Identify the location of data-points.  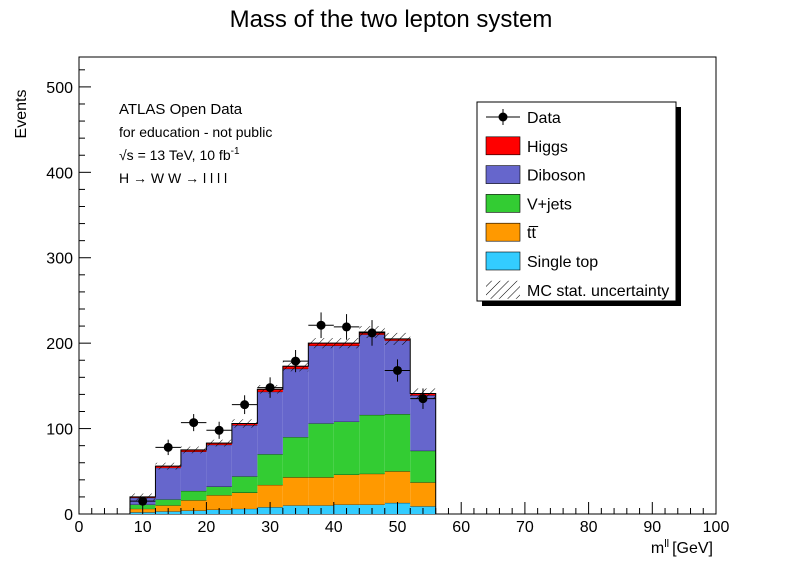
(282, 409).